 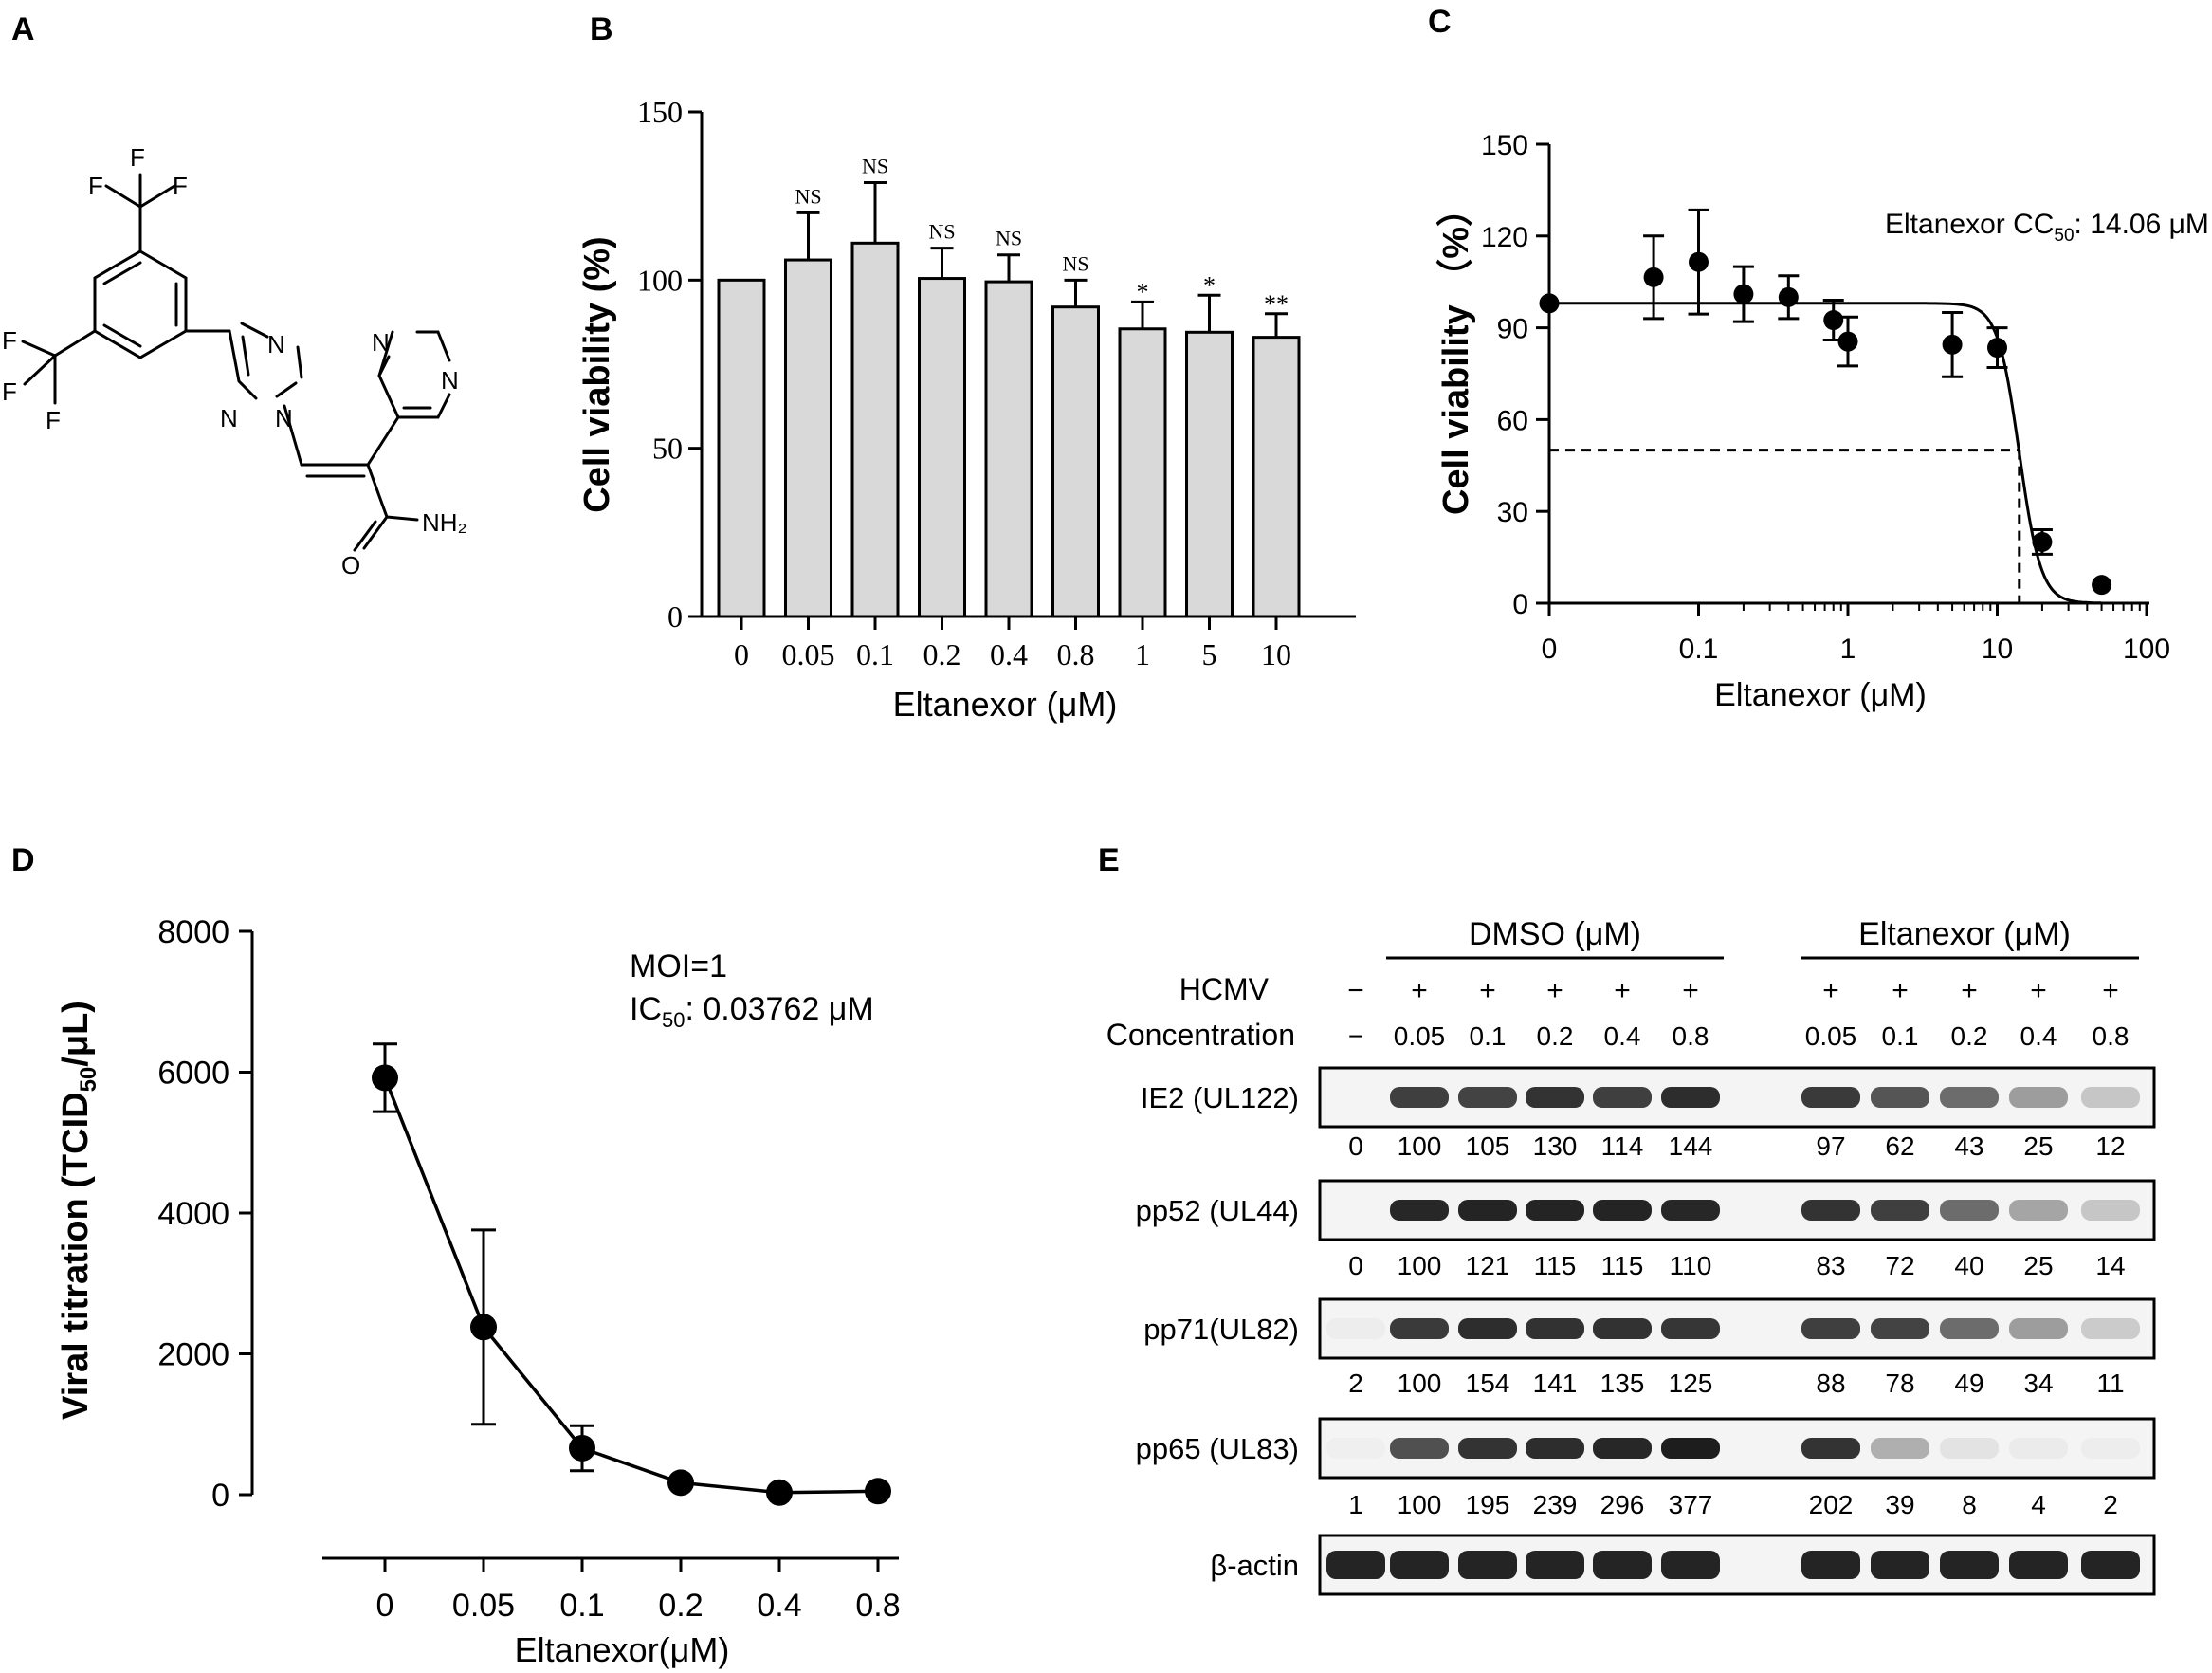 What do you see at coordinates (1009, 654) in the screenshot?
I see `x-tick-label: 0.4` at bounding box center [1009, 654].